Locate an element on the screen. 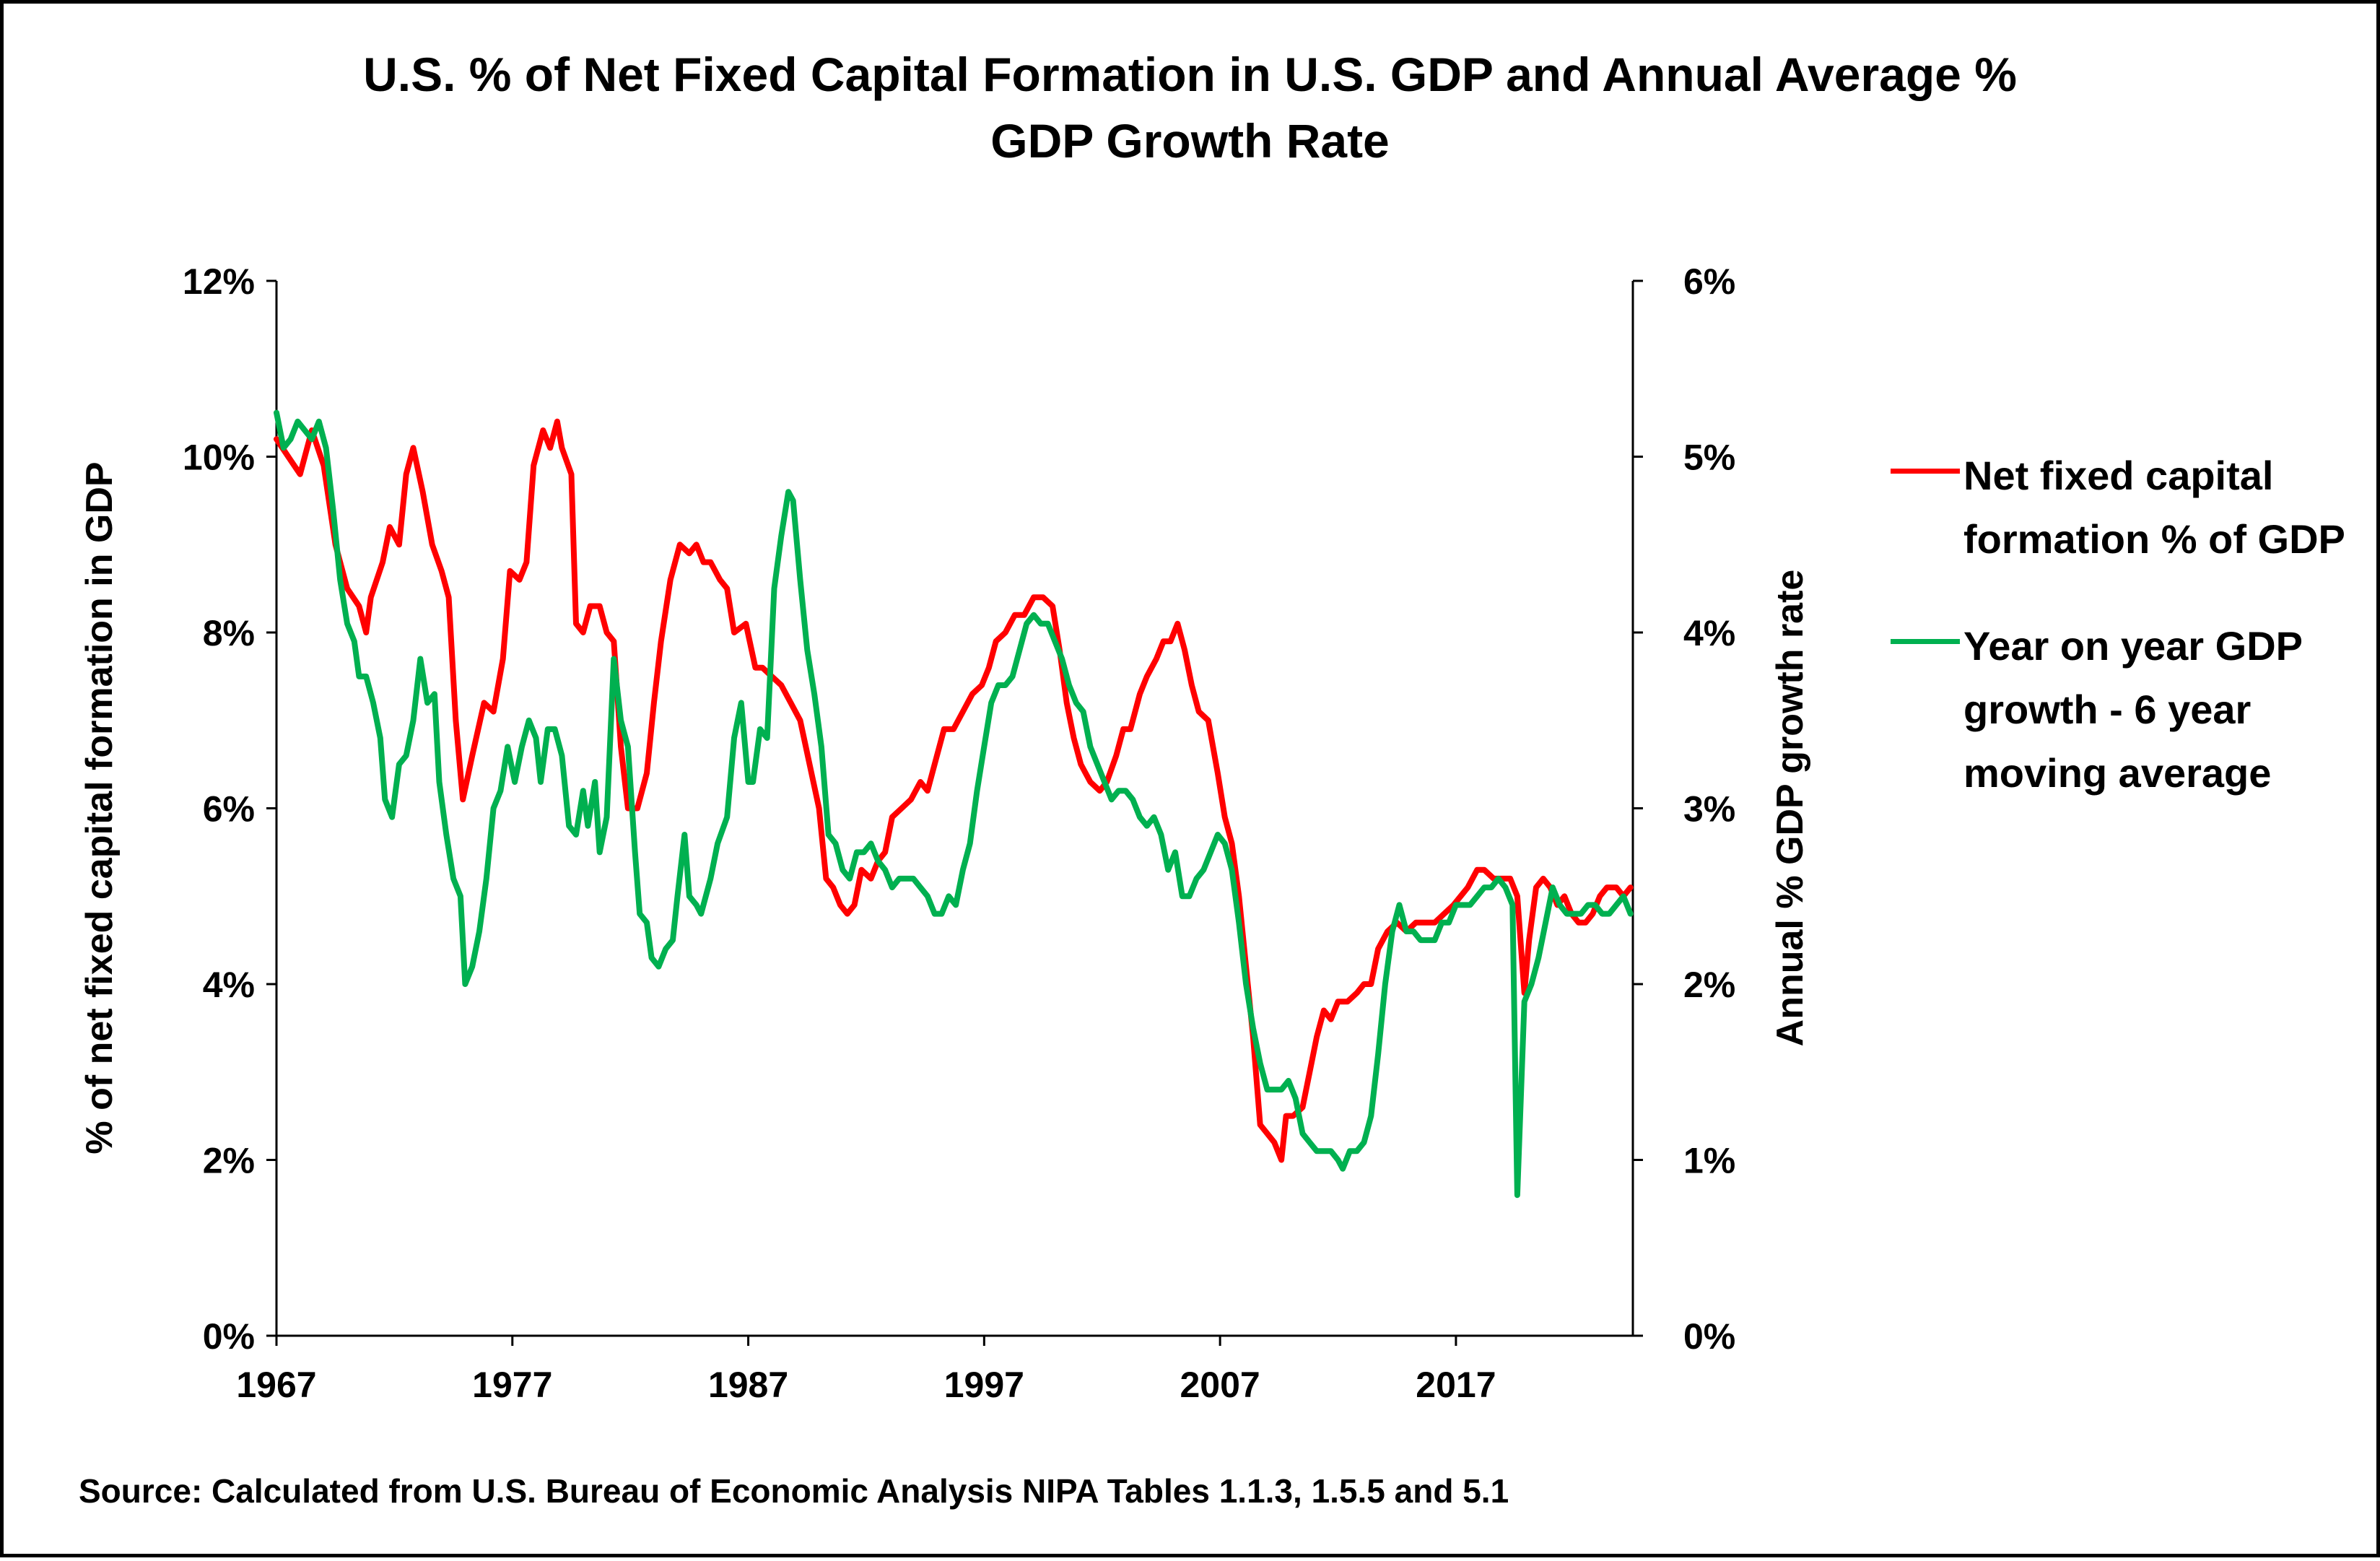 Image resolution: width=2380 pixels, height=1561 pixels. right-axis-title: Annual % GDP growth rate is located at coordinates (1790, 808).